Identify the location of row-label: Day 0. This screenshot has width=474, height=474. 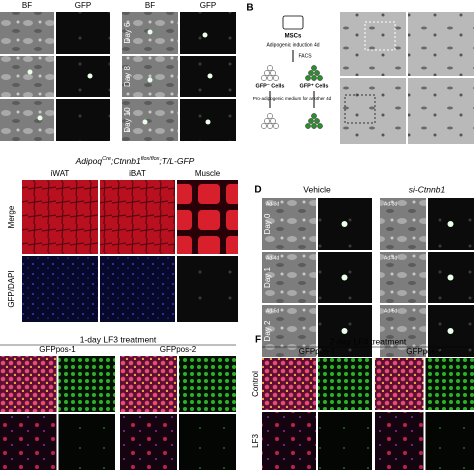
(267, 223).